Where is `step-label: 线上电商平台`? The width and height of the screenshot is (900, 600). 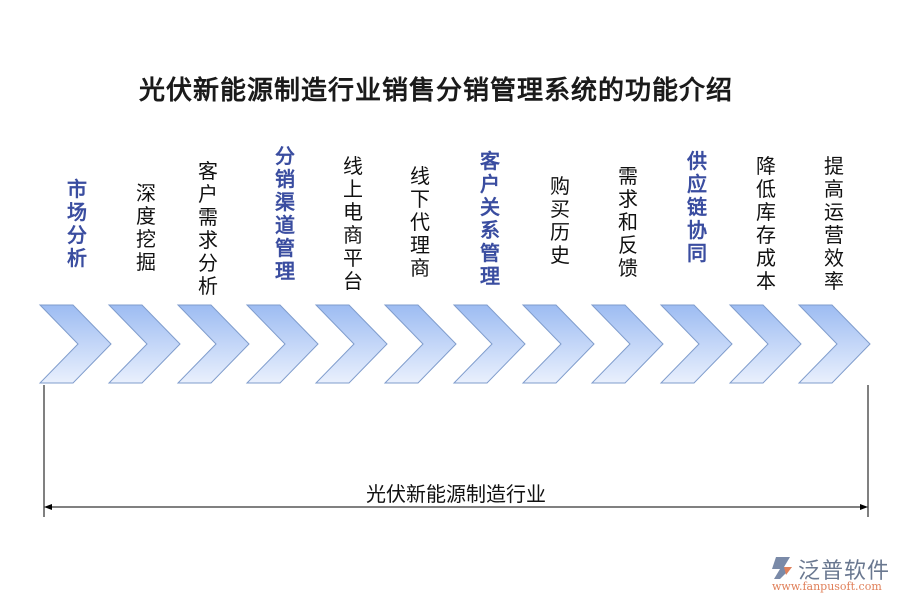
step-label: 线上电商平台 is located at coordinates (353, 223).